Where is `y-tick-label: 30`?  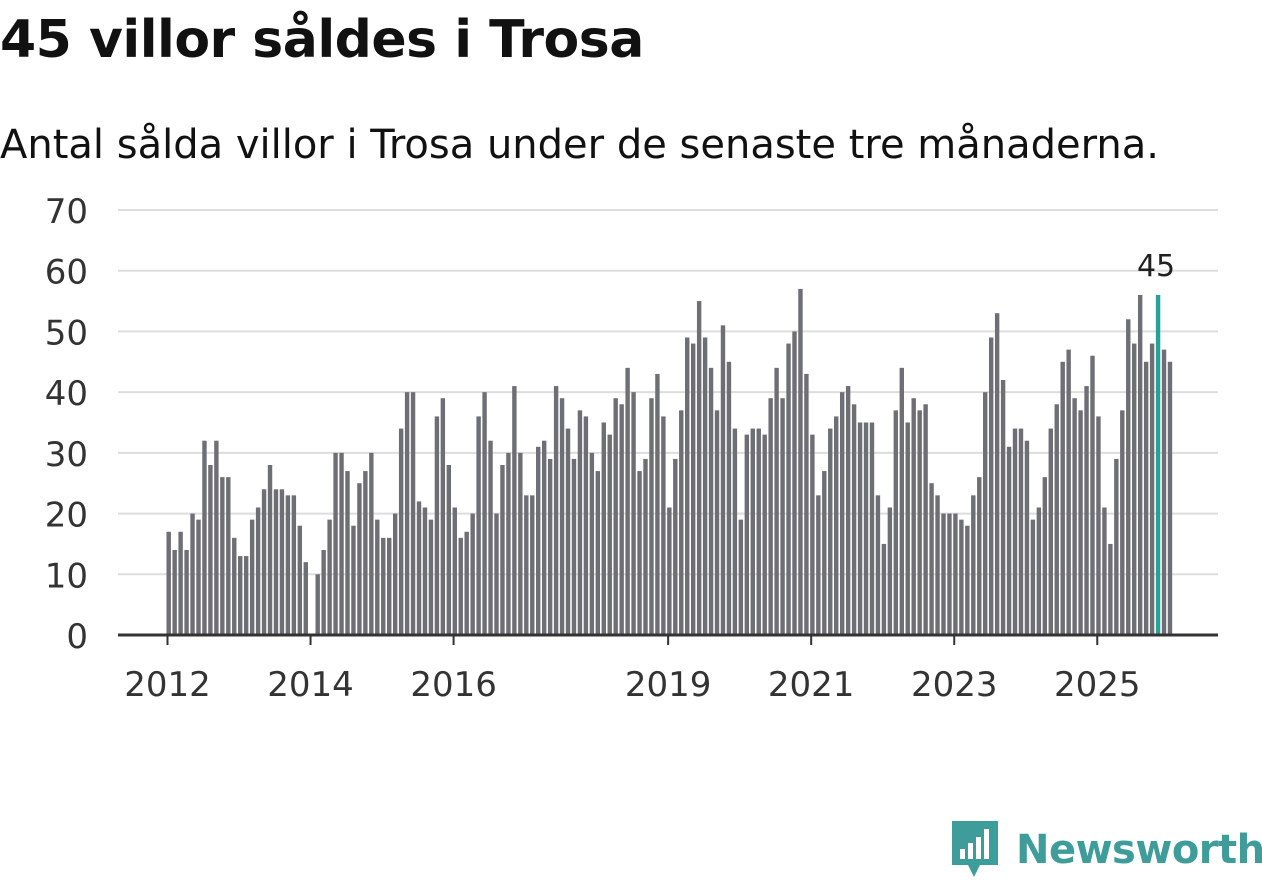
y-tick-label: 30 is located at coordinates (66, 455).